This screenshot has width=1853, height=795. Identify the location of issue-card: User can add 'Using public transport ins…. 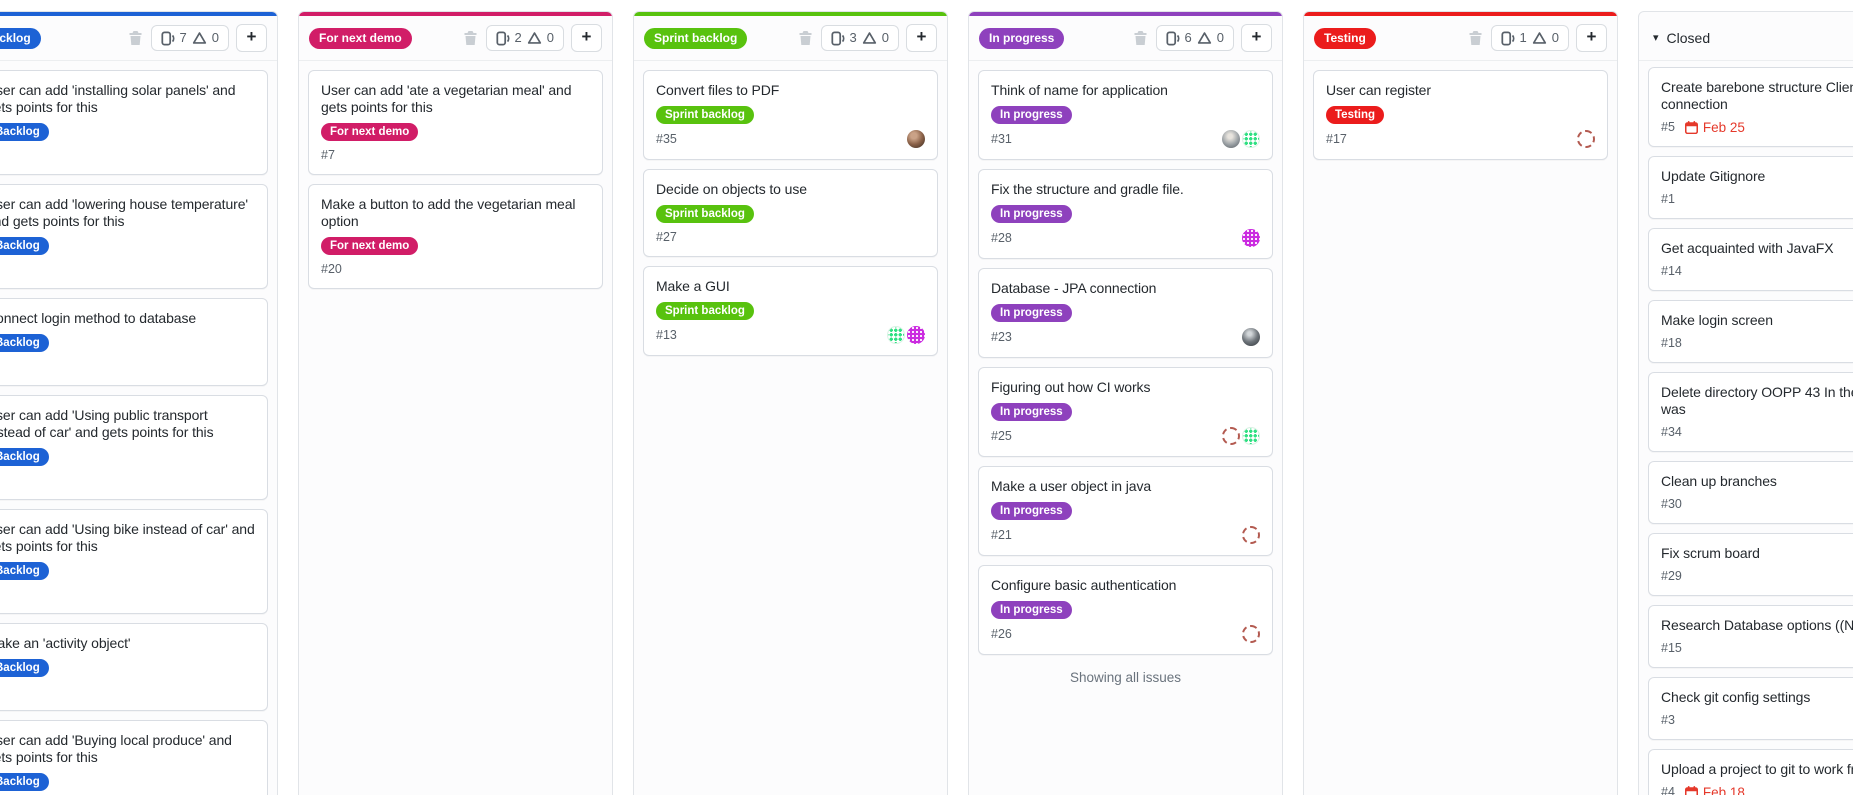
(134, 447).